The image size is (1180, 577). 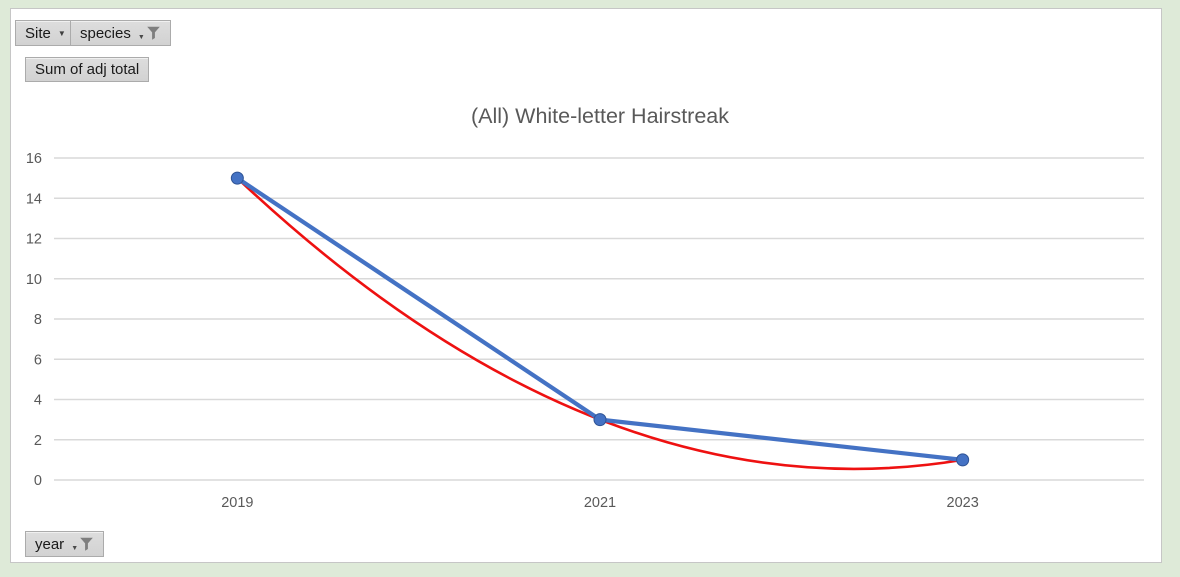 I want to click on species-filter-button: species ▼, so click(x=120, y=33).